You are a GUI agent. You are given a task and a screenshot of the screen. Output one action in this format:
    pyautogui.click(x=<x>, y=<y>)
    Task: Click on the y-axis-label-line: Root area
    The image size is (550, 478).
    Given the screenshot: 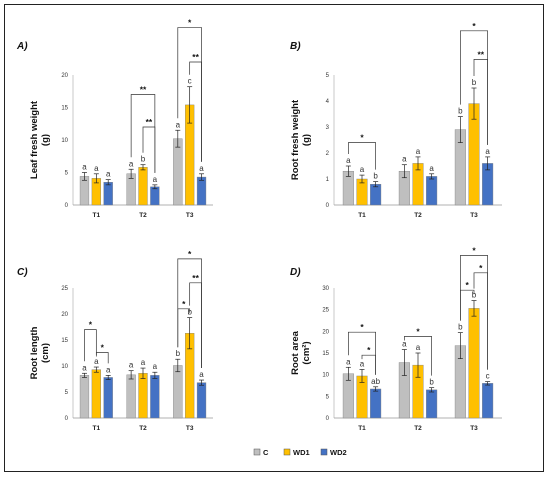 What is the action you would take?
    pyautogui.click(x=295, y=352)
    